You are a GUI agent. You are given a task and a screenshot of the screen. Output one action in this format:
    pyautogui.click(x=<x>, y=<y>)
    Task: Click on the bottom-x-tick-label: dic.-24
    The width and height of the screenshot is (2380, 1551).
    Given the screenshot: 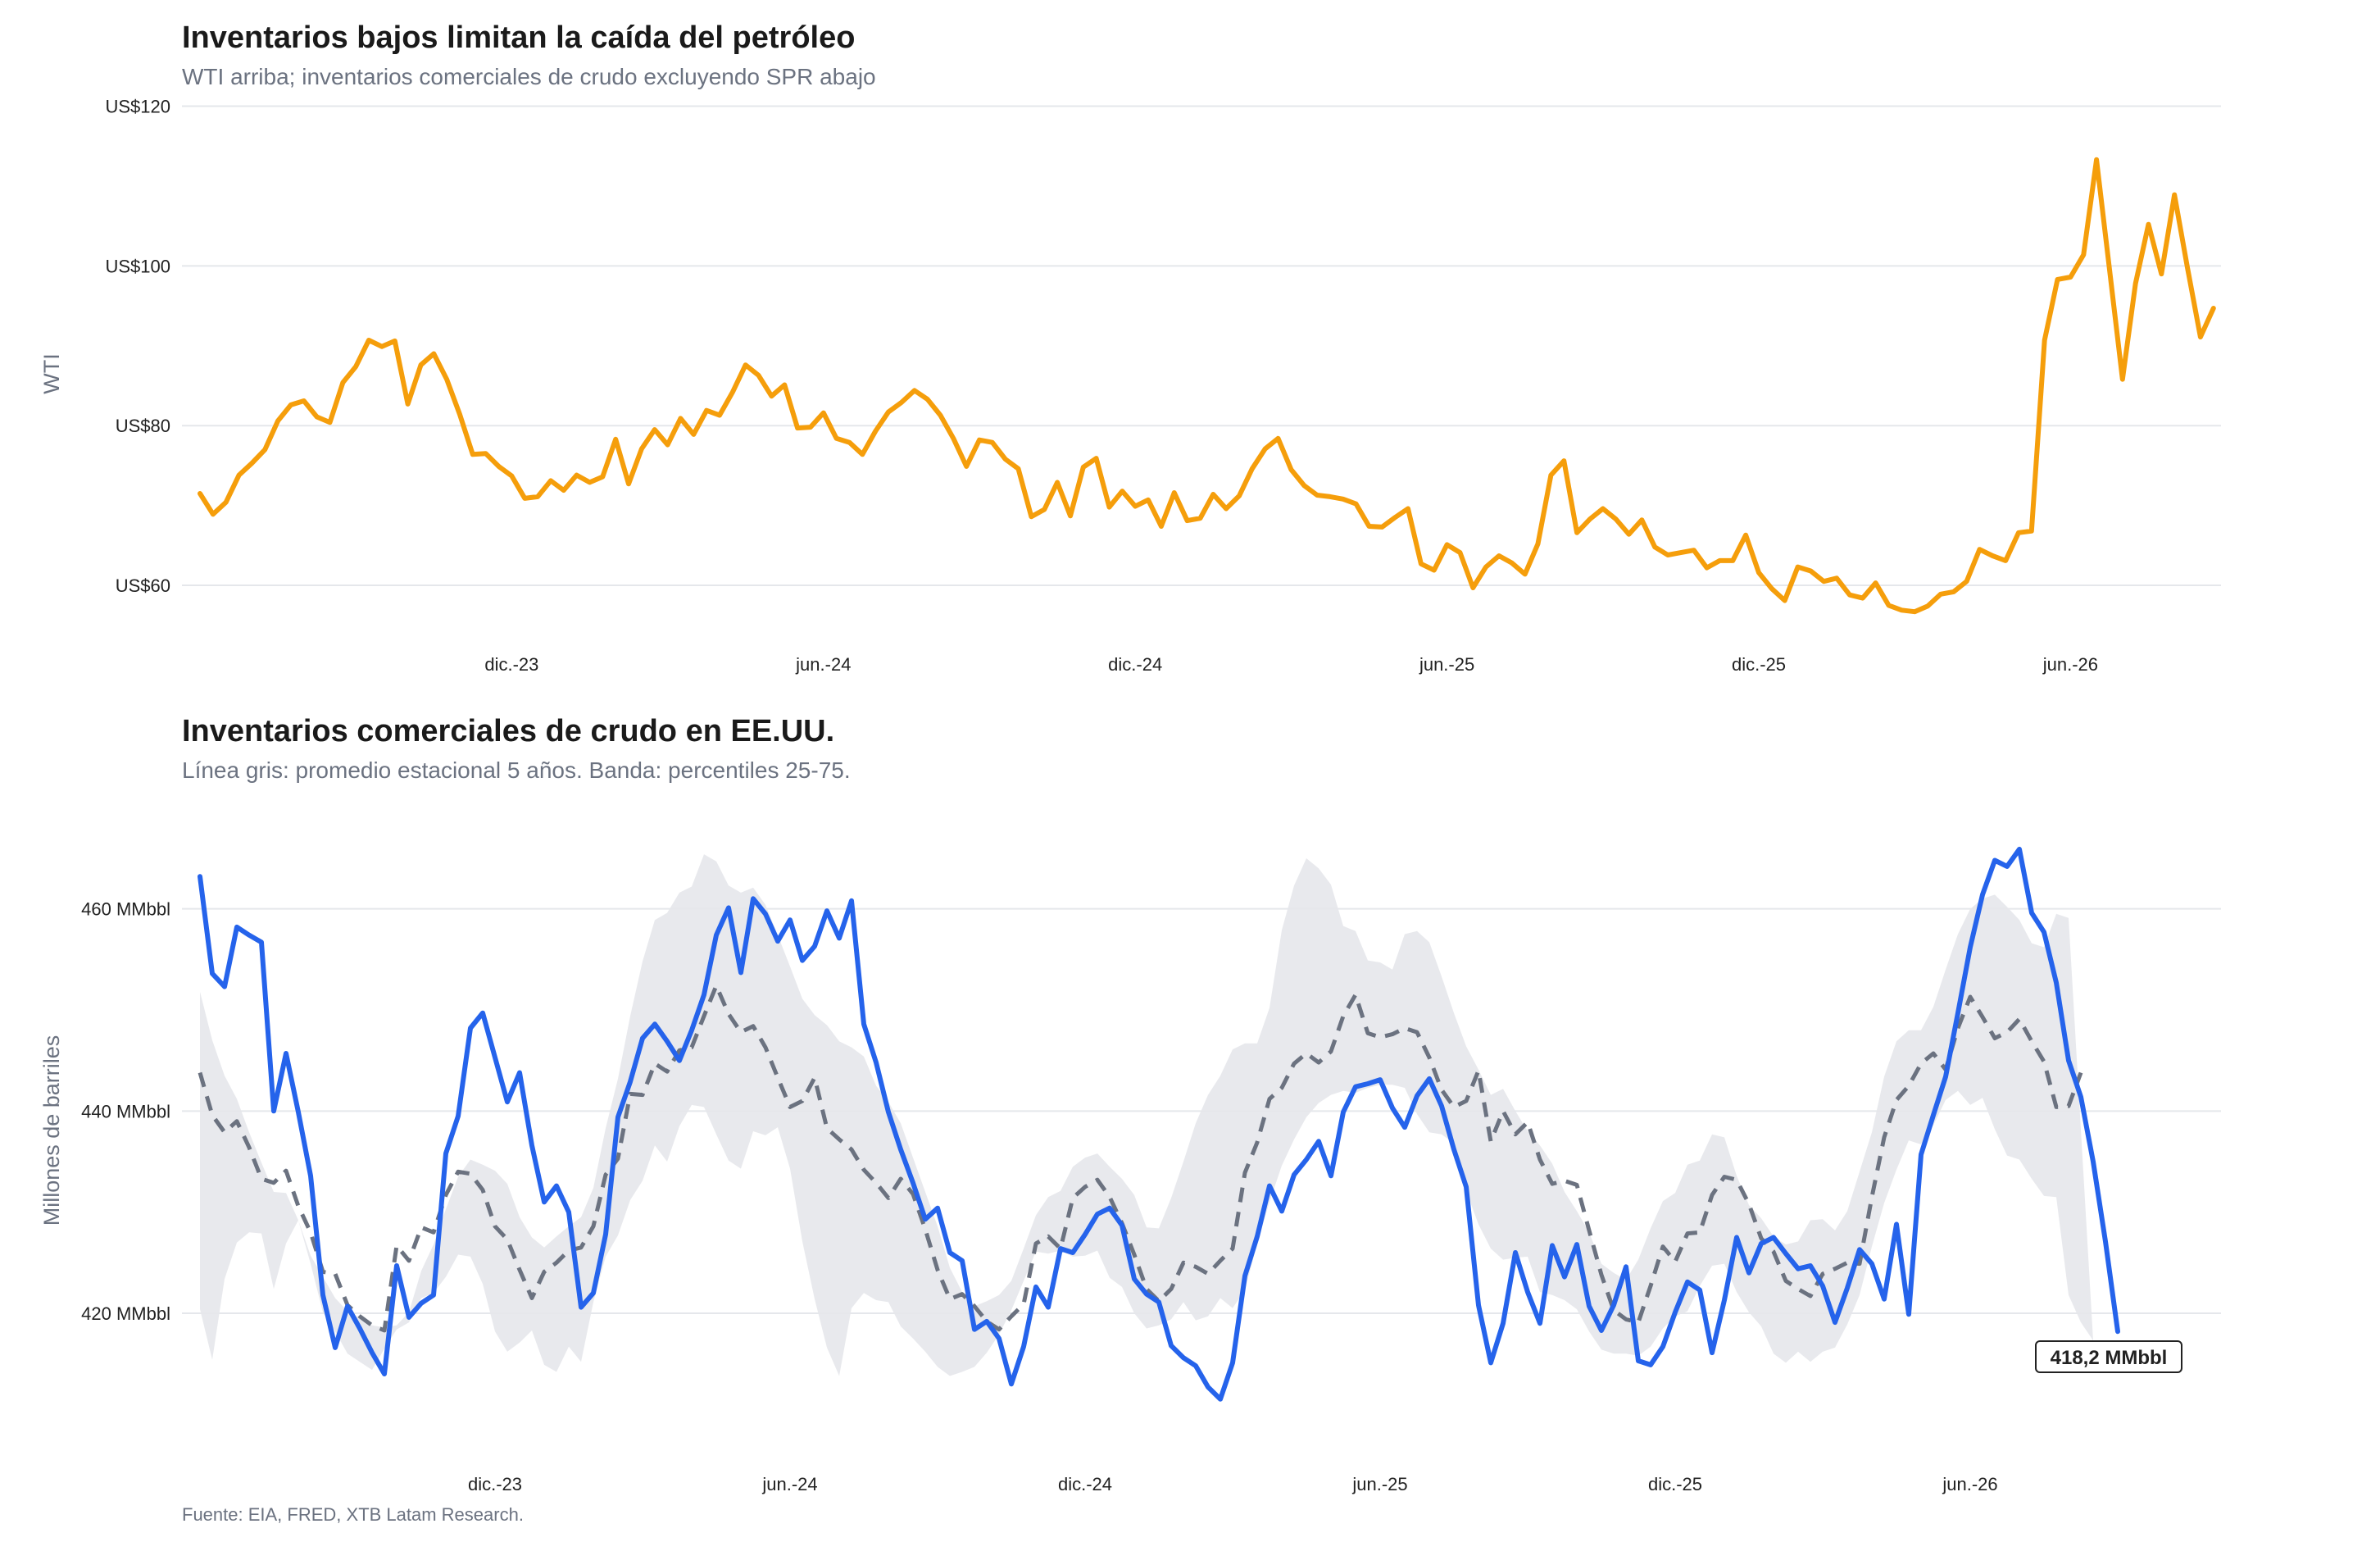 What is the action you would take?
    pyautogui.click(x=1085, y=1484)
    